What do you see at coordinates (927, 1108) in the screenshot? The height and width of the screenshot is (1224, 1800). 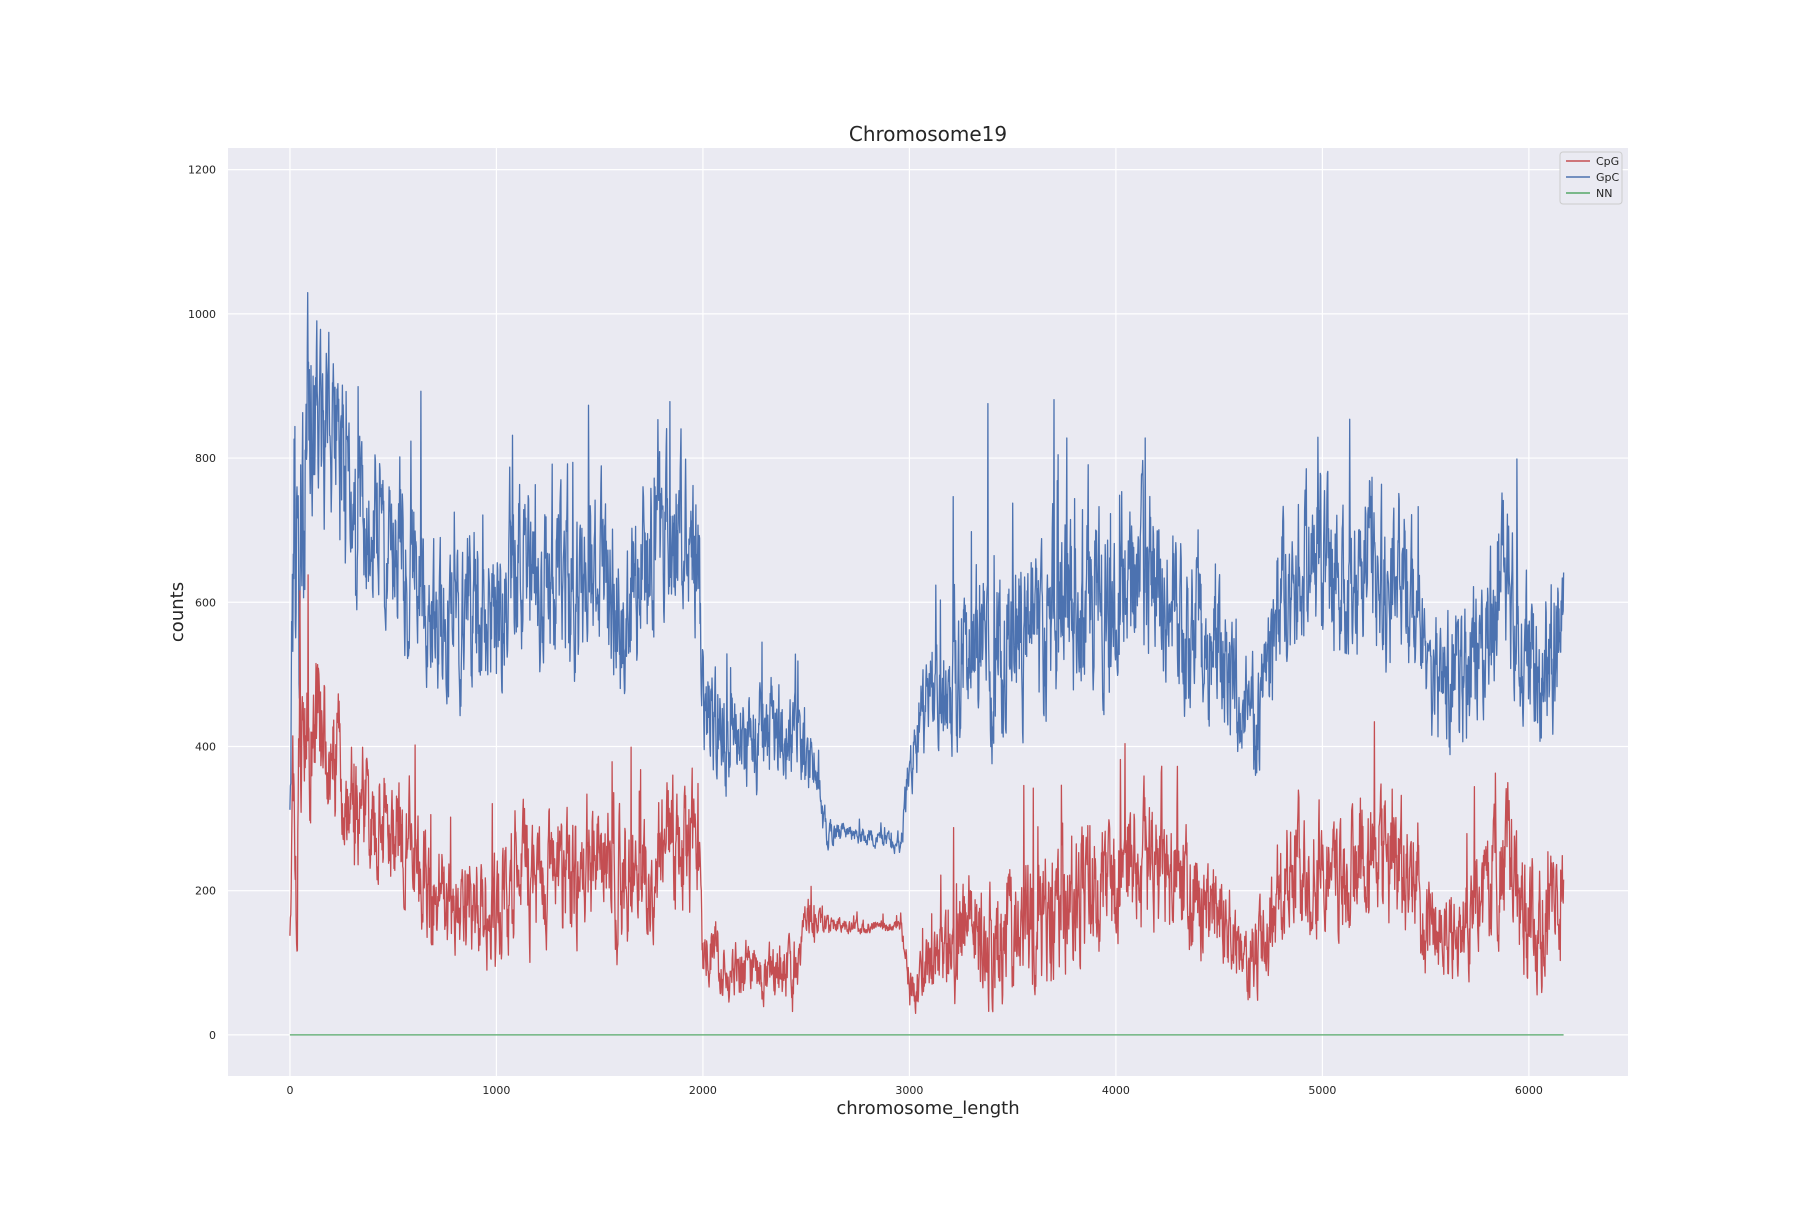 I see `x-axis-label: chromosome_length` at bounding box center [927, 1108].